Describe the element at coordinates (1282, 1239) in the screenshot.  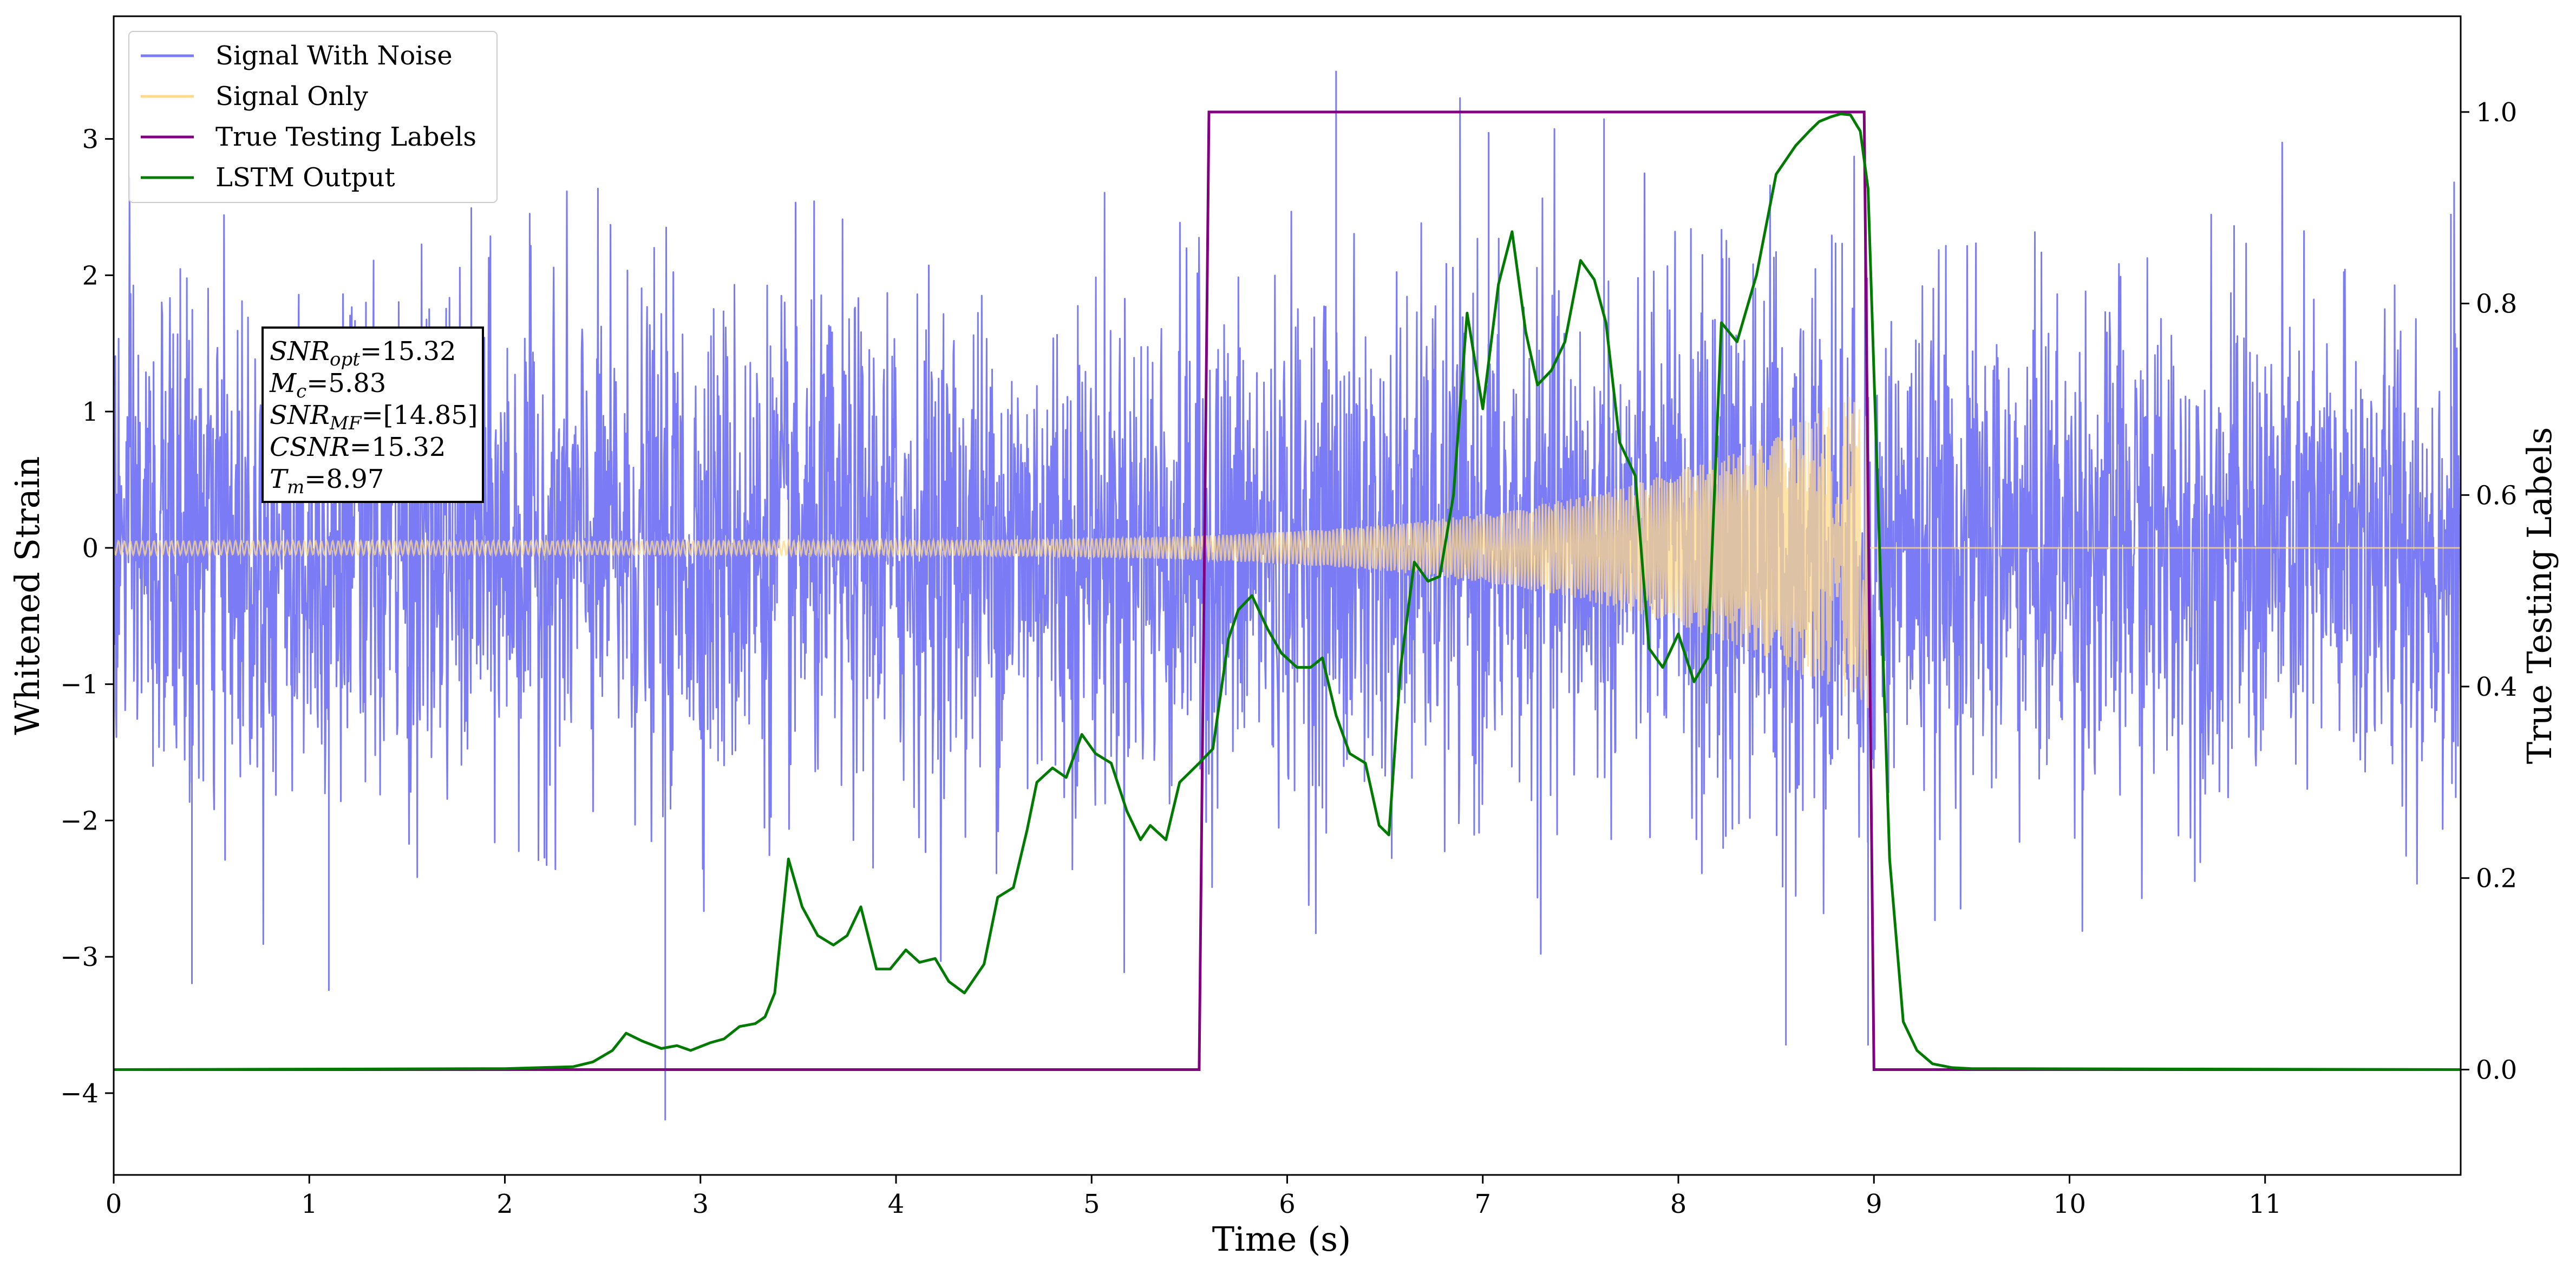
I see `x-axis-label: Time (s)` at that location.